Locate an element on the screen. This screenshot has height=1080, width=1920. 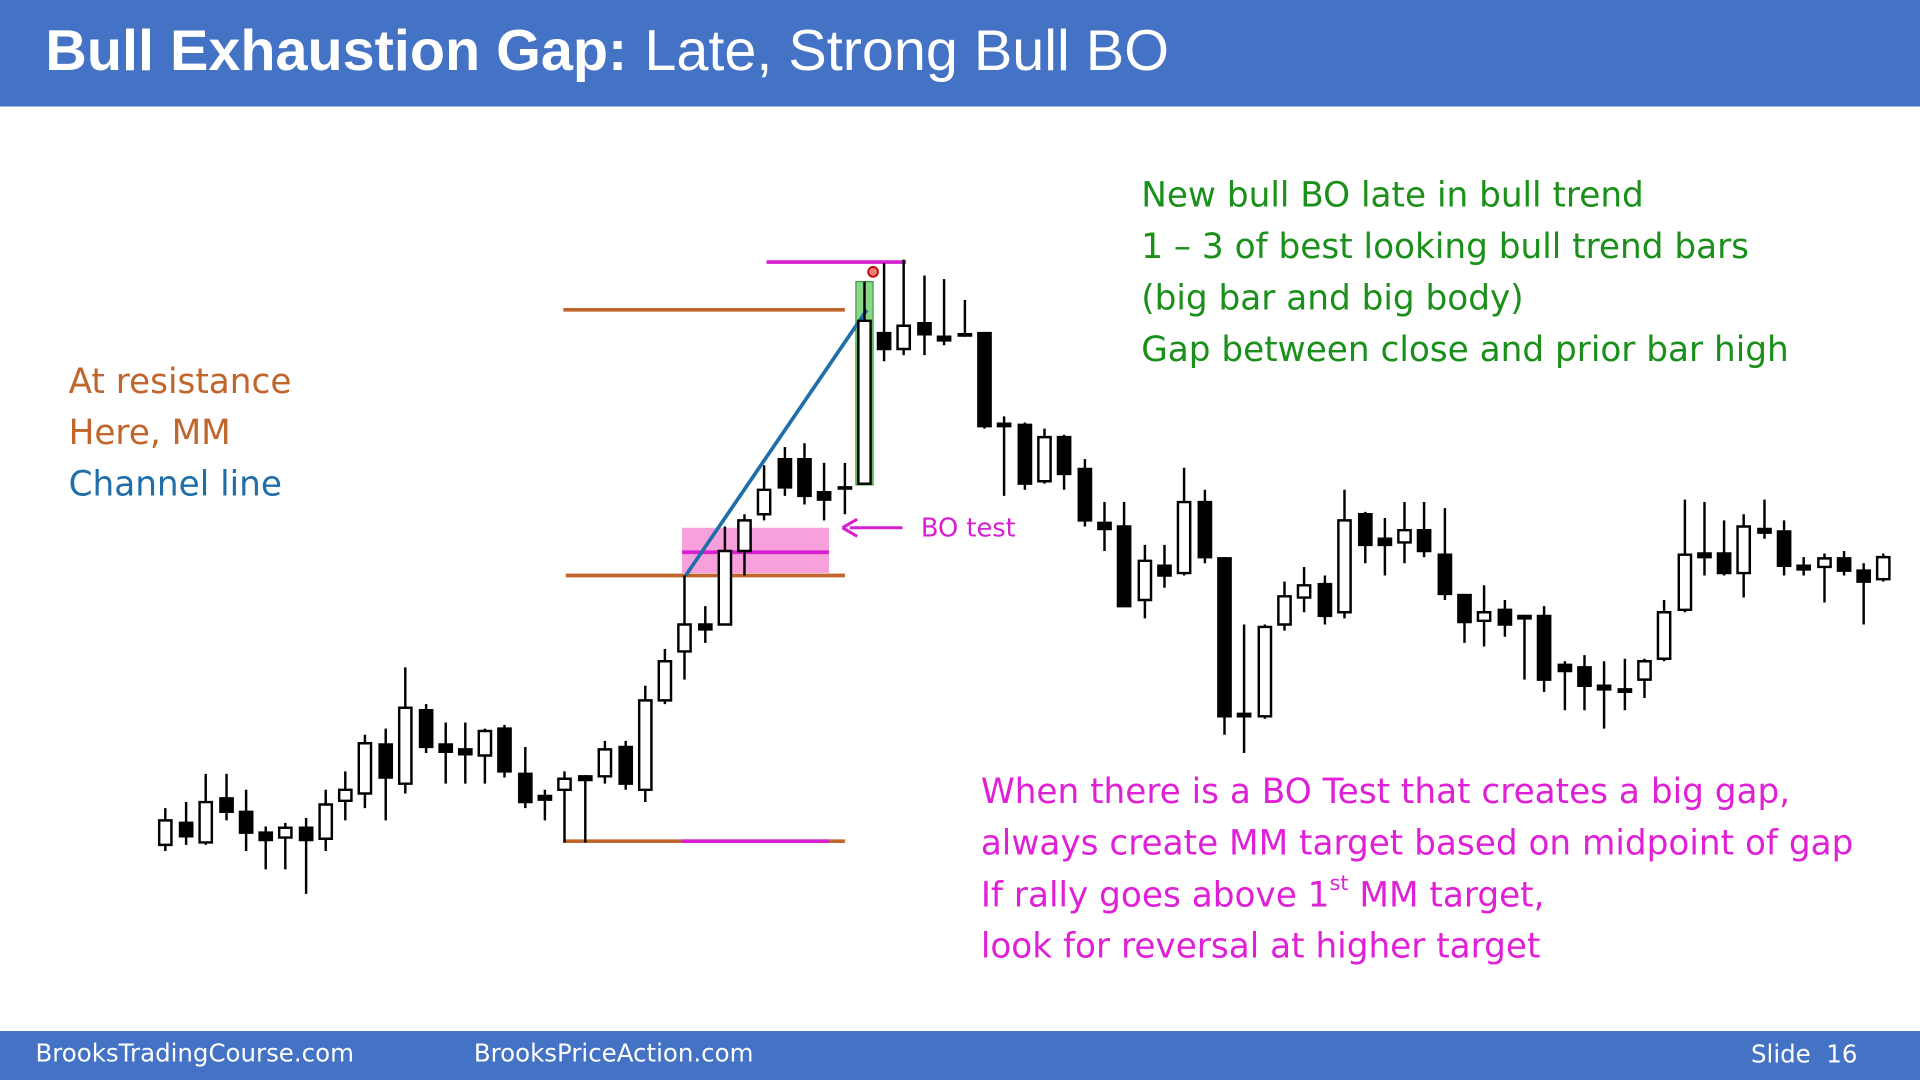
footer-link: BrooksTradingCourse.com is located at coordinates (195, 1052).